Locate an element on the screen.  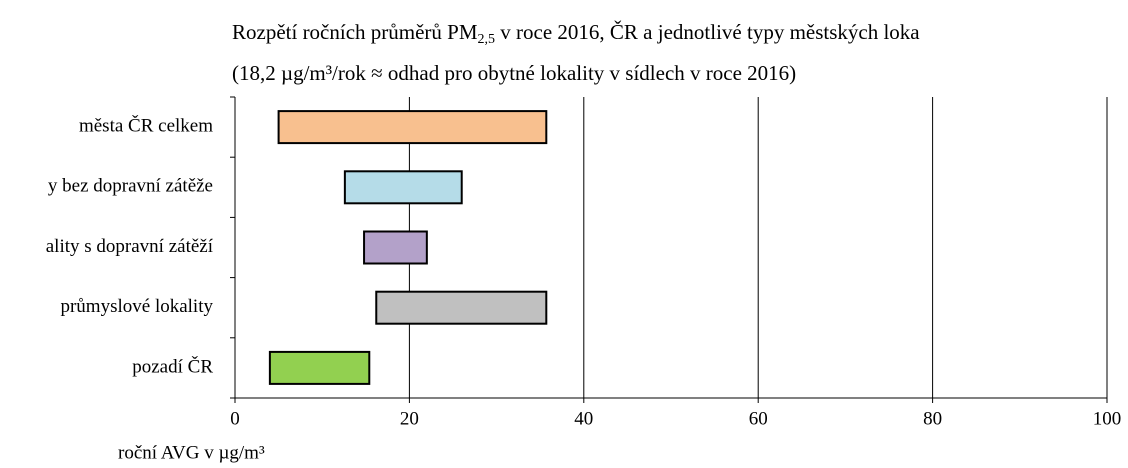
y-tick-label: města ČR celkem is located at coordinates (146, 125).